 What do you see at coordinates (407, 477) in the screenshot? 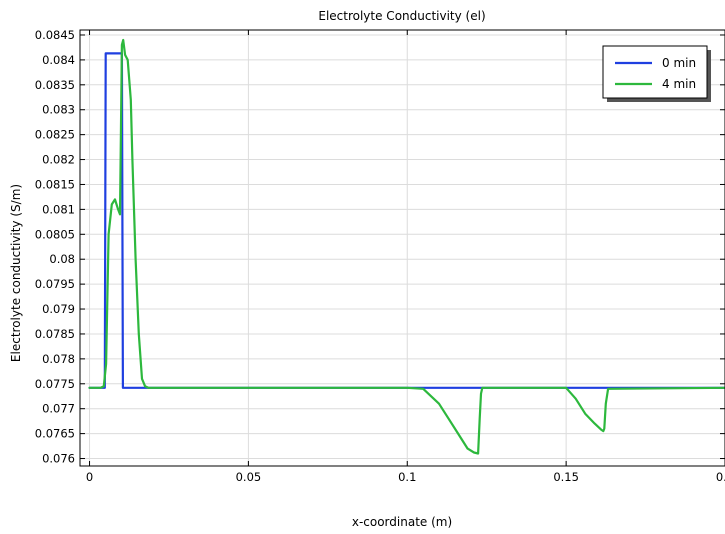
I see `x-tick-label: 0.1` at bounding box center [407, 477].